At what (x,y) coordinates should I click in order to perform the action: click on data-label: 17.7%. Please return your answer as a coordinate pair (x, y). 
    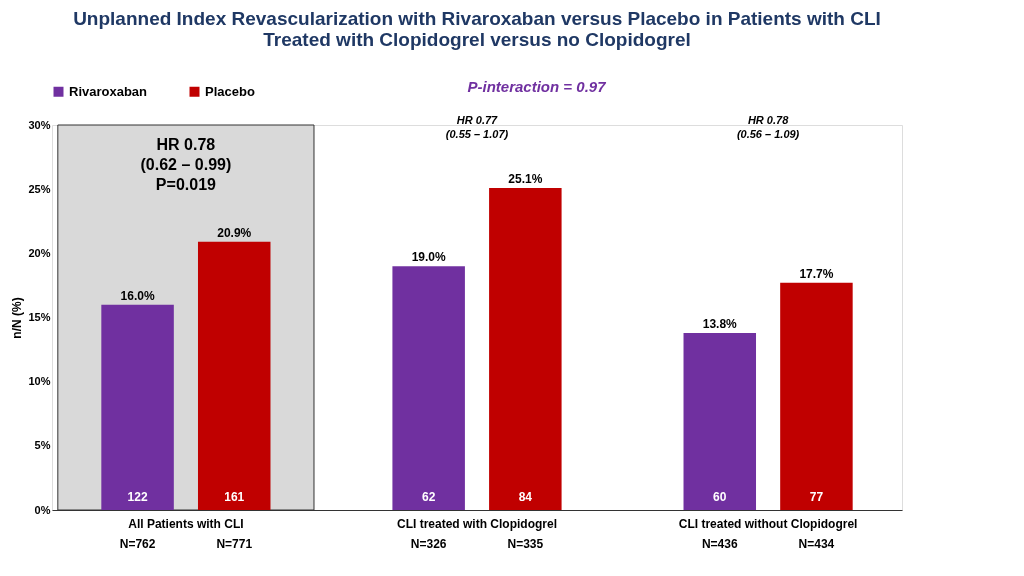
    Looking at the image, I should click on (816, 273).